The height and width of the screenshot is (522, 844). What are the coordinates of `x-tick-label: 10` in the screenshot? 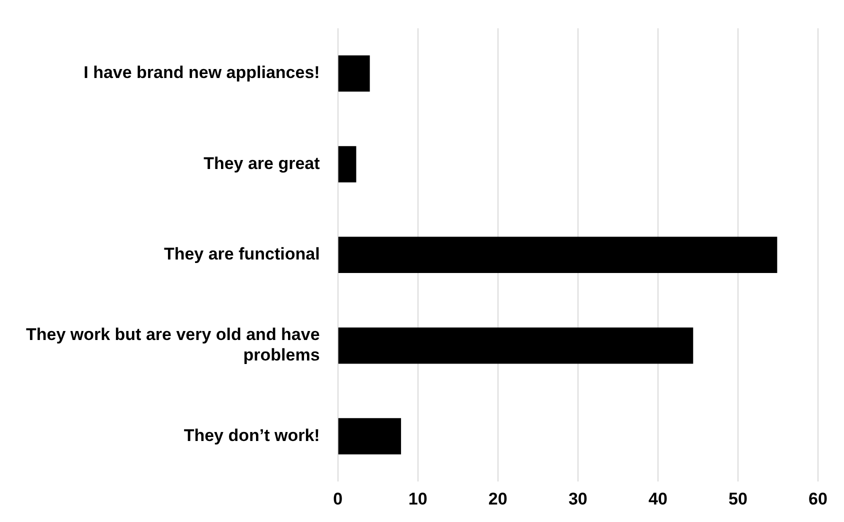 It's located at (418, 498).